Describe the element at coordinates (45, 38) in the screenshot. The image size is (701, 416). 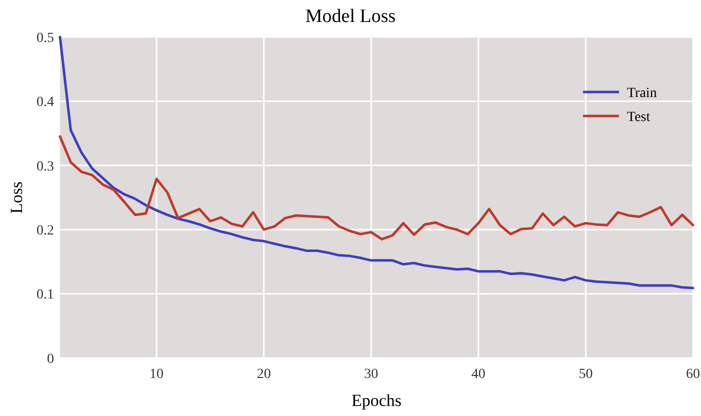
I see `y-tick-label: 0.5` at that location.